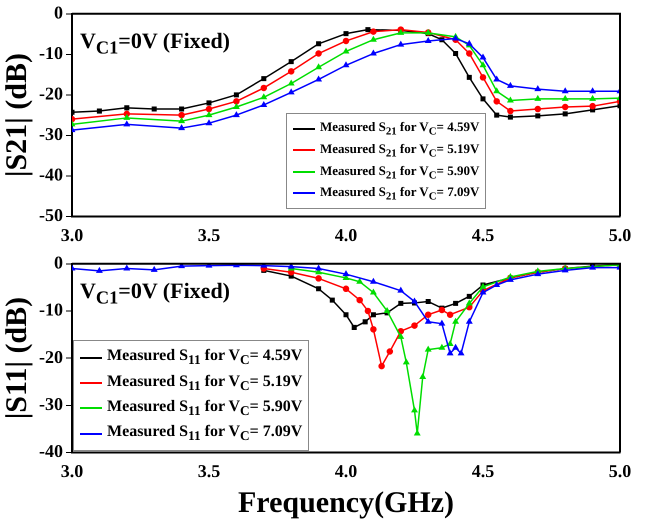  What do you see at coordinates (204, 408) in the screenshot?
I see `legend-label: Measured S$_{11}$ for V$_{C}$= 5.90V` at bounding box center [204, 408].